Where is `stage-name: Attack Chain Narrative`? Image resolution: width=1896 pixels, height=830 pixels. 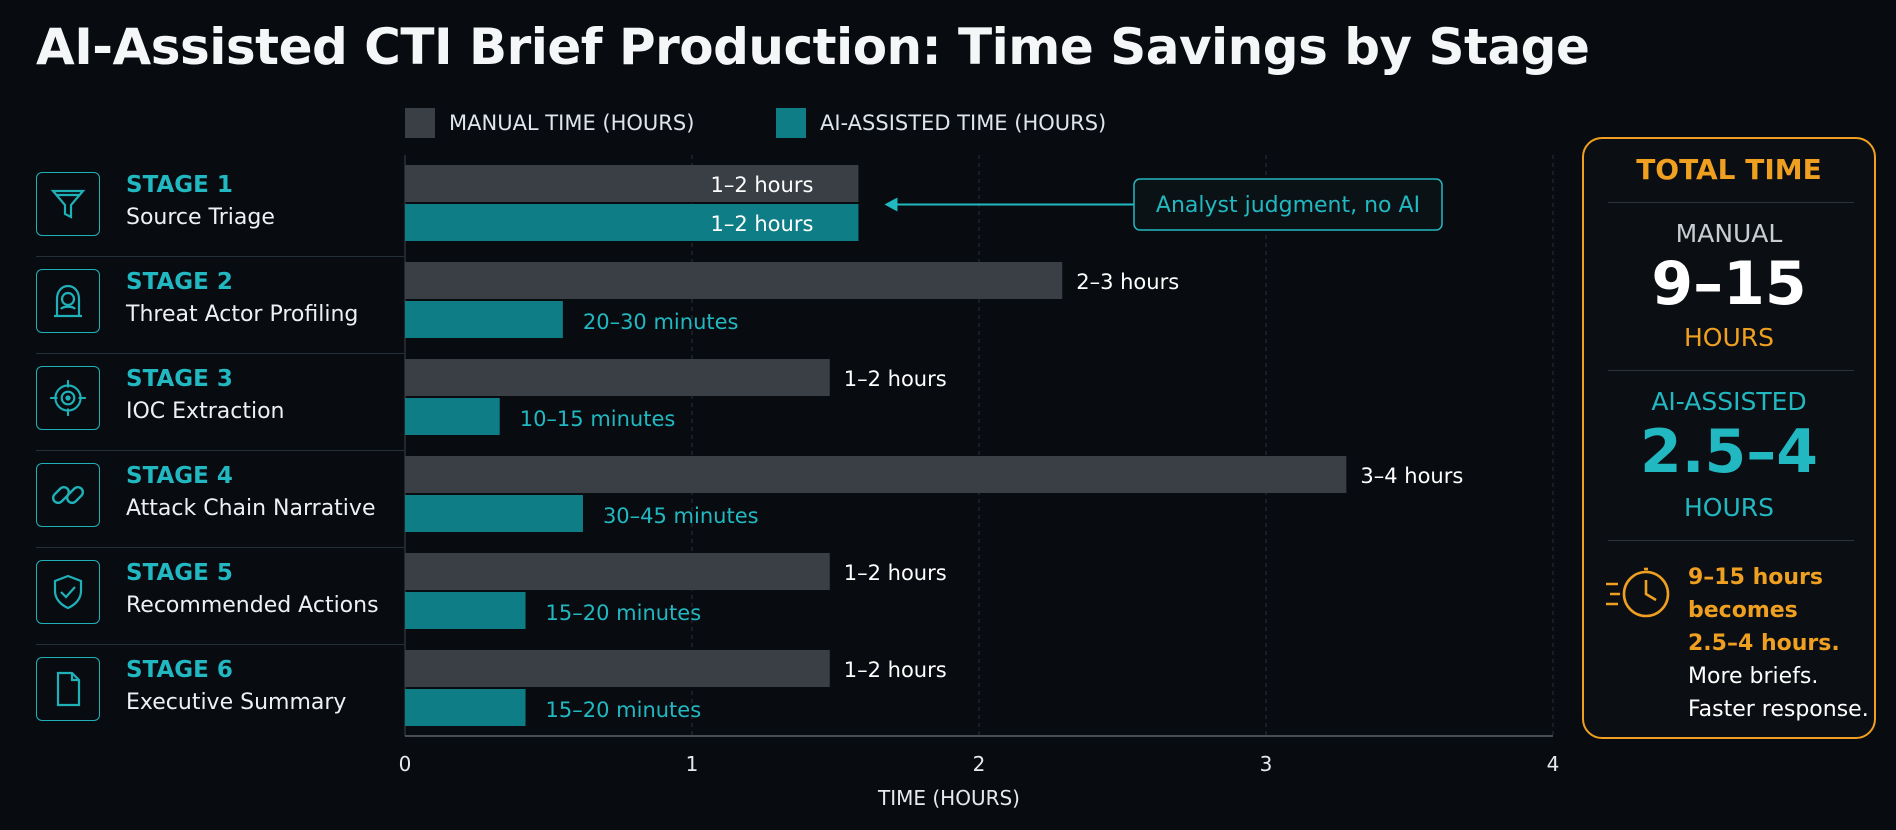
stage-name: Attack Chain Narrative is located at coordinates (251, 508).